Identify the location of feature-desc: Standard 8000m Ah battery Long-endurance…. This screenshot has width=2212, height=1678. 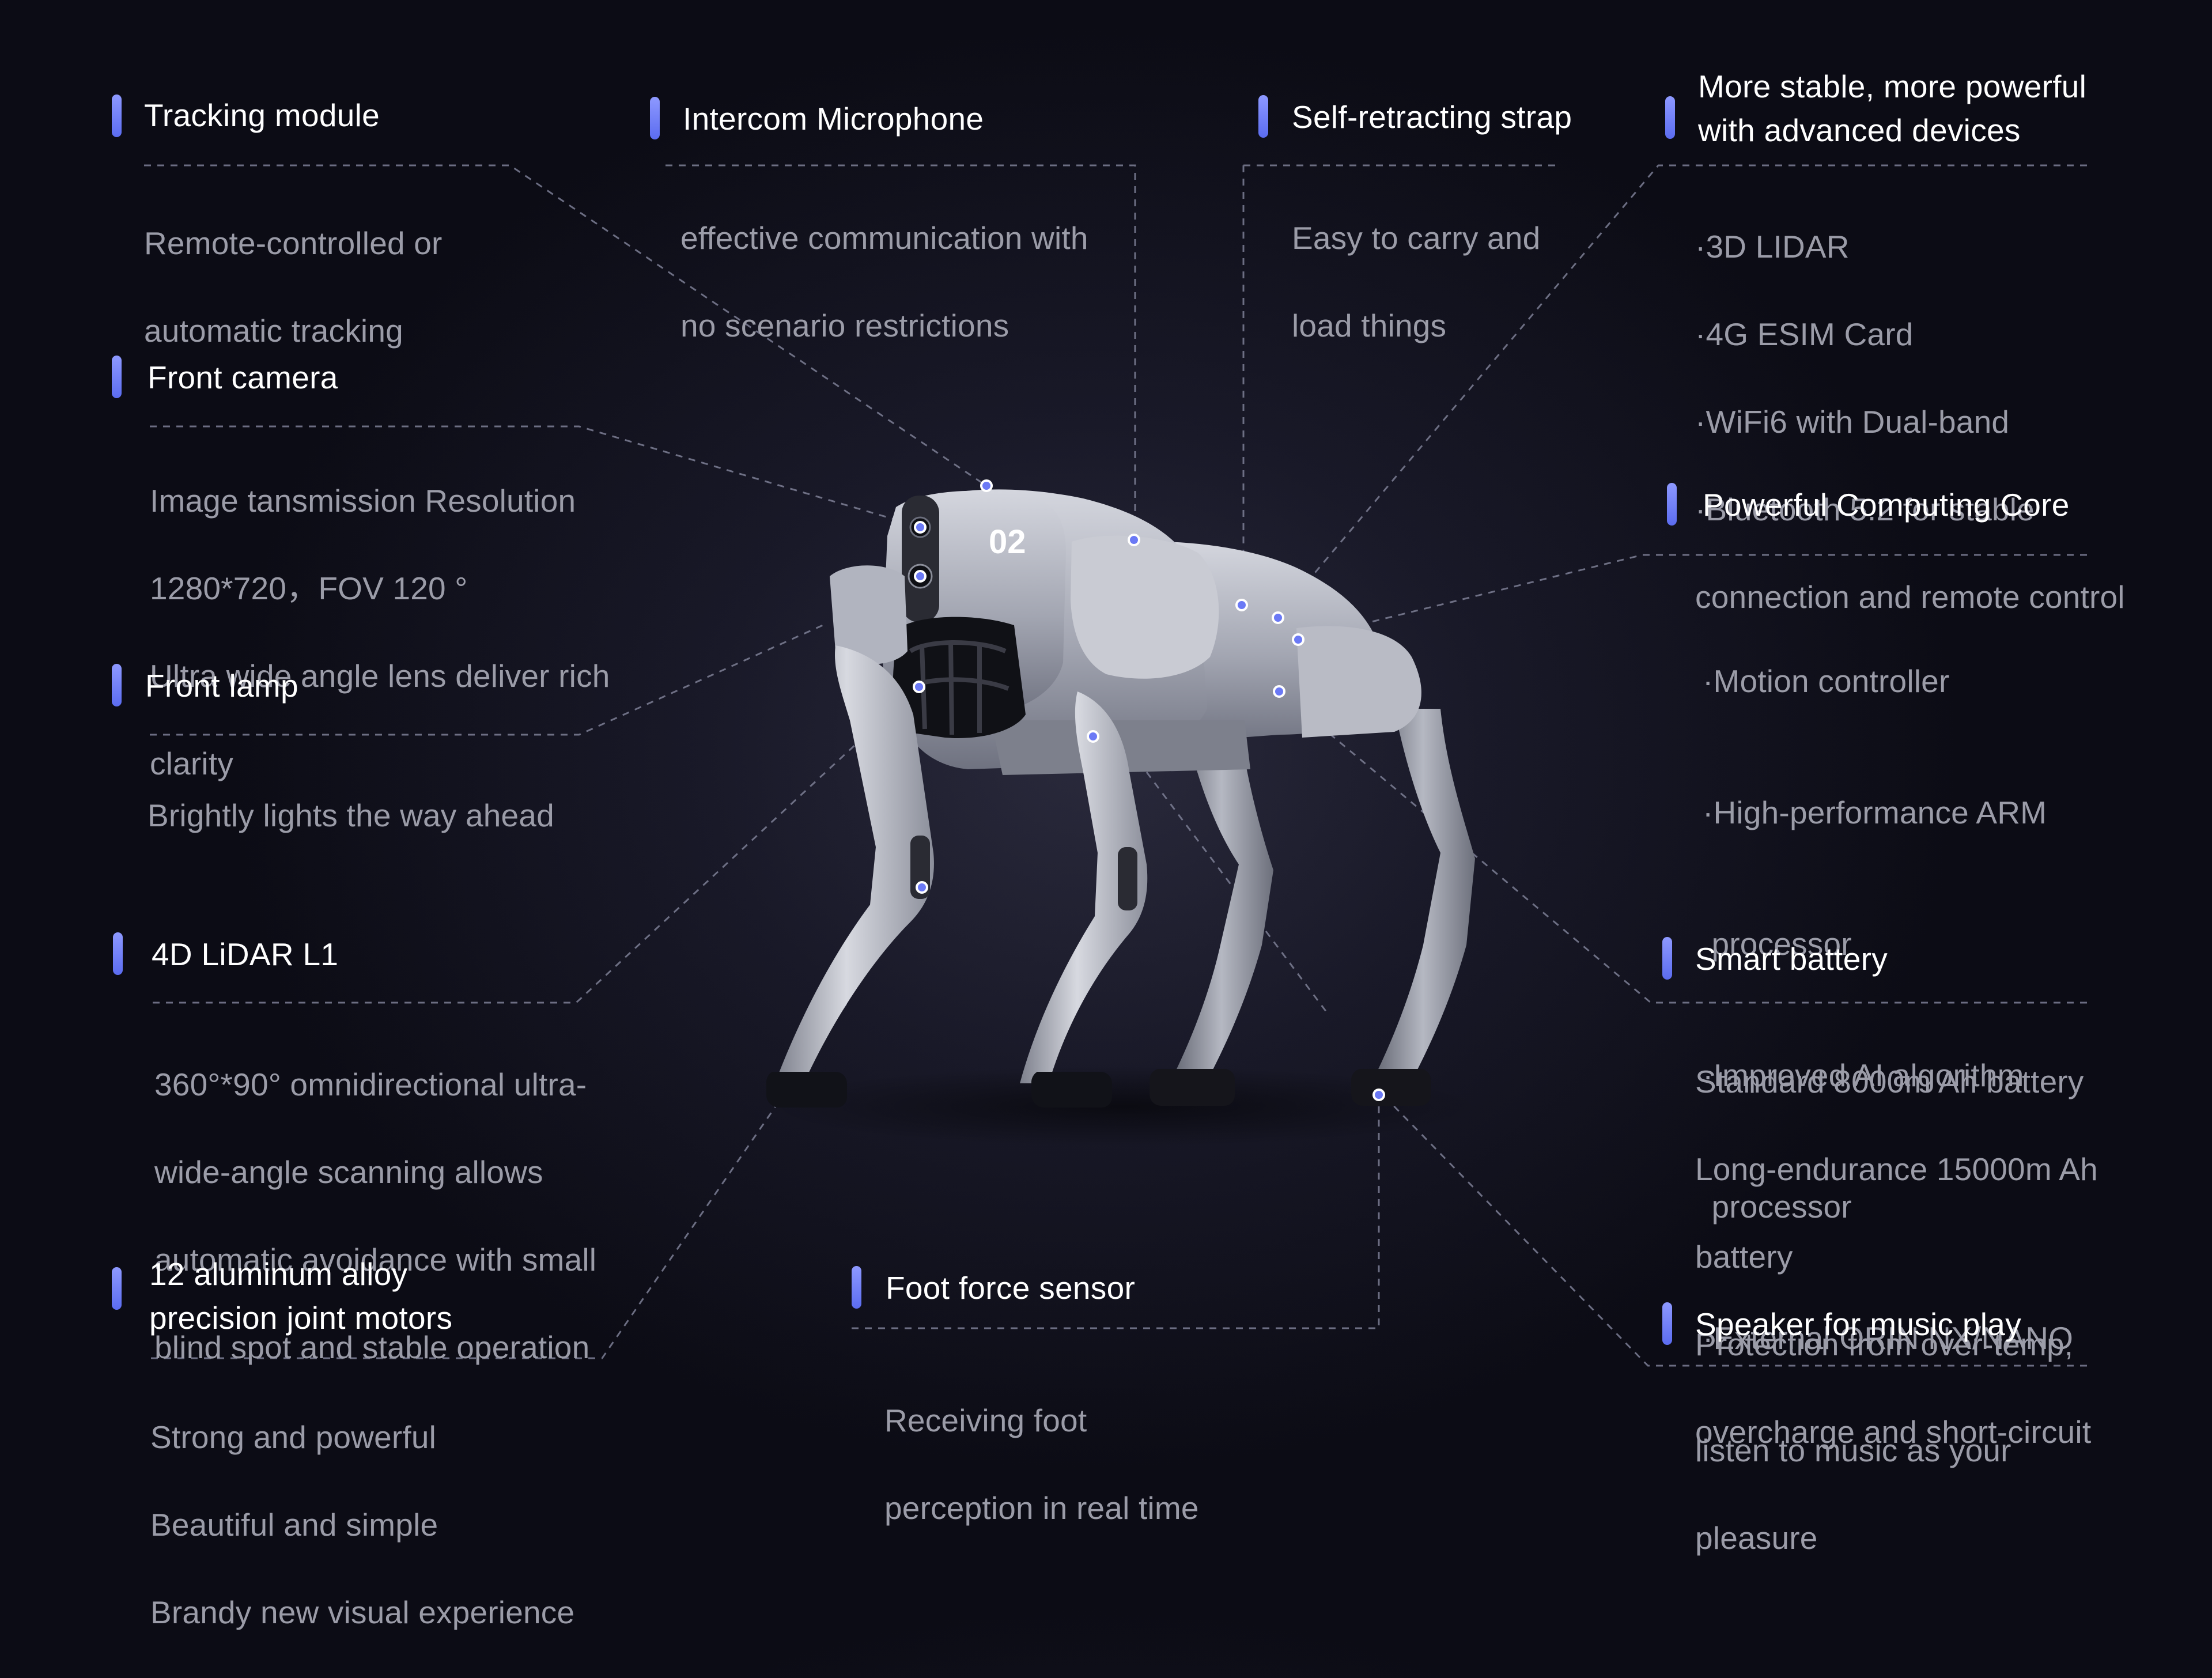
(1921, 1257).